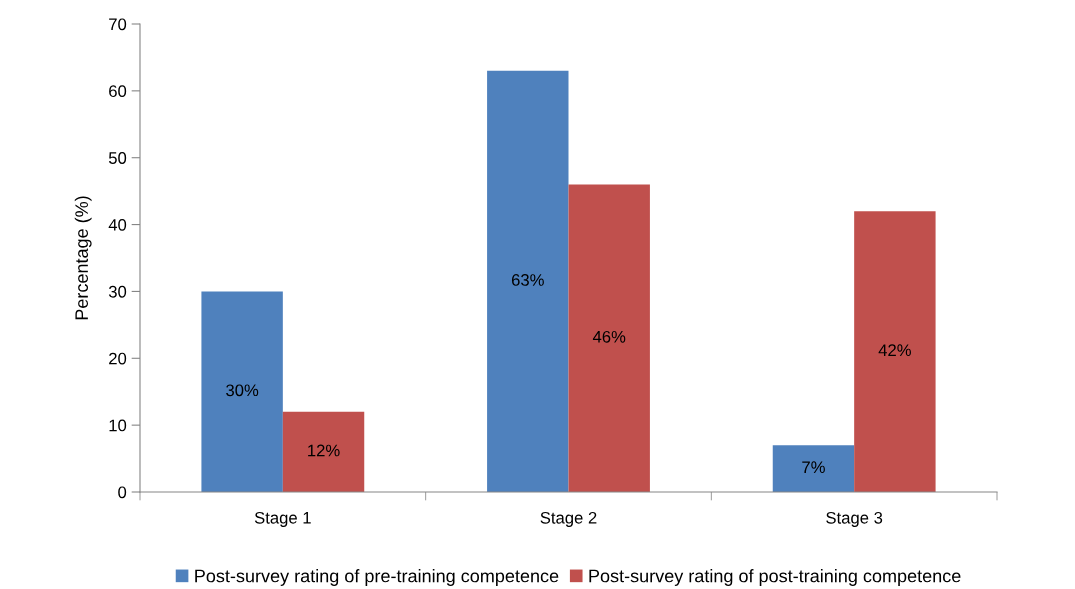 The image size is (1075, 589). Describe the element at coordinates (118, 91) in the screenshot. I see `y-tick-label: 60` at that location.